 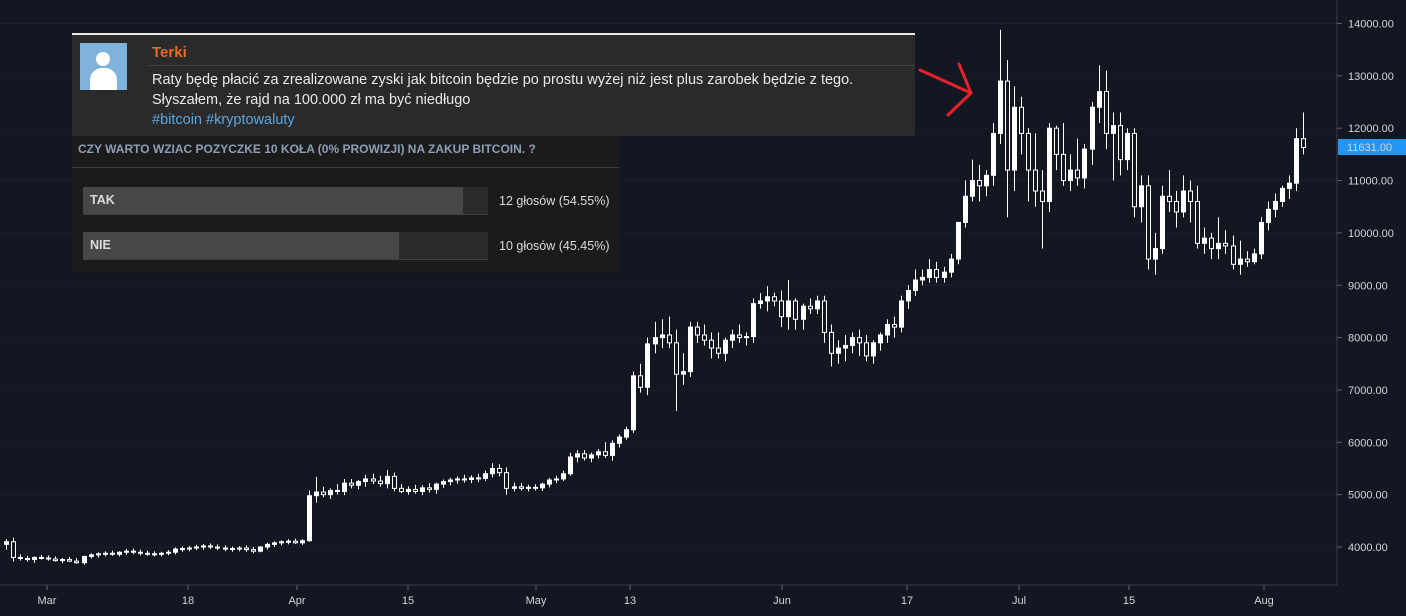 I want to click on time-tick-label: May, so click(x=536, y=601).